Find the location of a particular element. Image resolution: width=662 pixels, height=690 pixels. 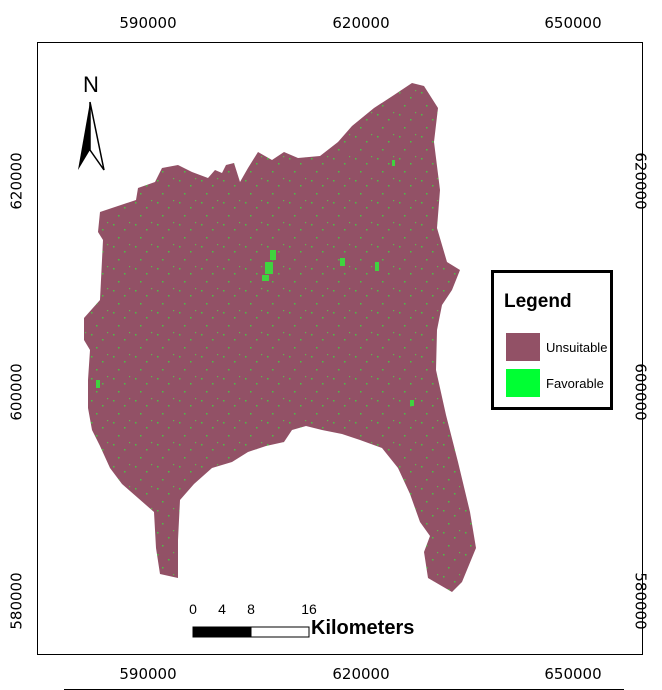

legend-box: Legend Unsuitable Favorable is located at coordinates (552, 340).